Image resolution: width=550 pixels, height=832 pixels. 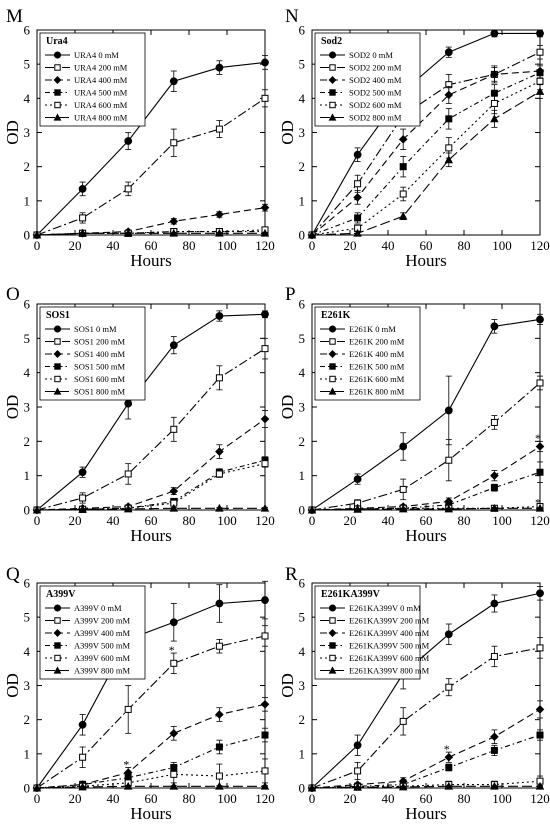 What do you see at coordinates (99, 354) in the screenshot?
I see `legend-label: SOS1 400 mM` at bounding box center [99, 354].